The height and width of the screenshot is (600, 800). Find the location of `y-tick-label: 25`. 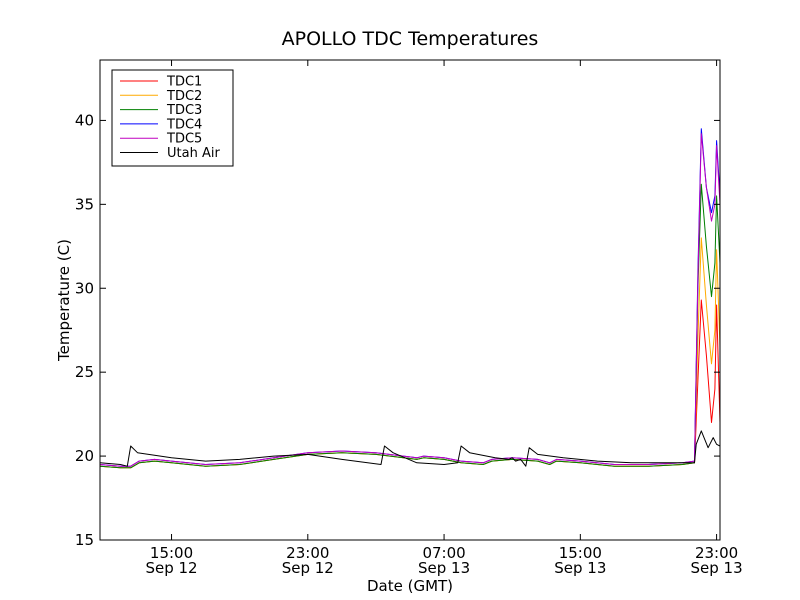

y-tick-label: 25 is located at coordinates (84, 372).